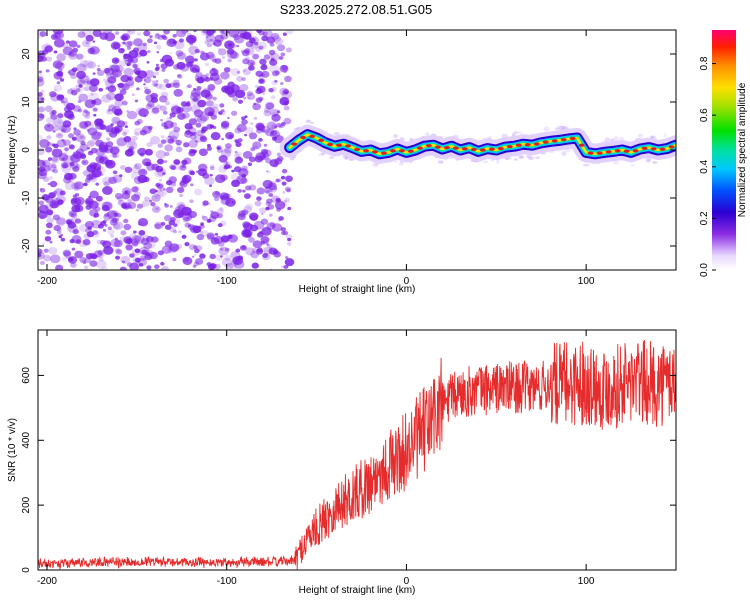 The image size is (750, 600). I want to click on colorbar-tick-label: 0.2, so click(704, 218).